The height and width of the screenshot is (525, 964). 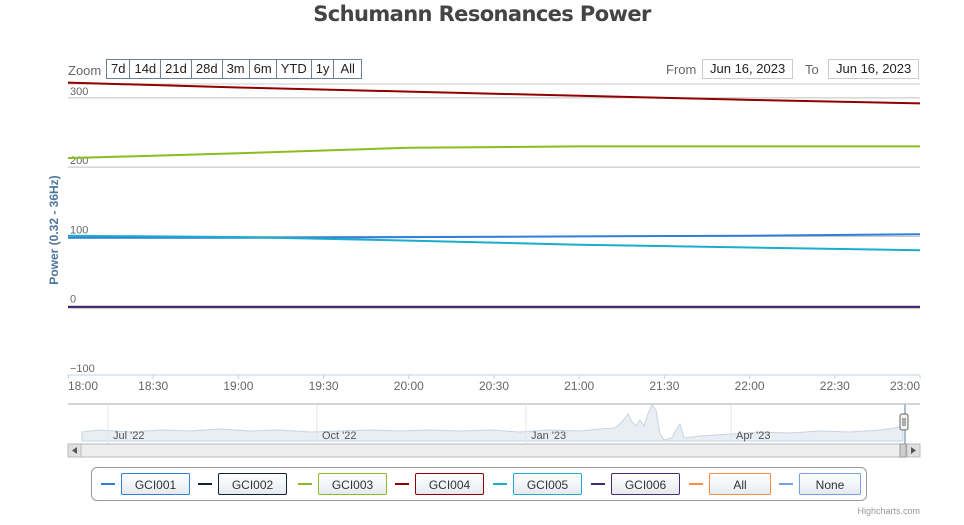 I want to click on legend-swatch-gci003, so click(x=305, y=484).